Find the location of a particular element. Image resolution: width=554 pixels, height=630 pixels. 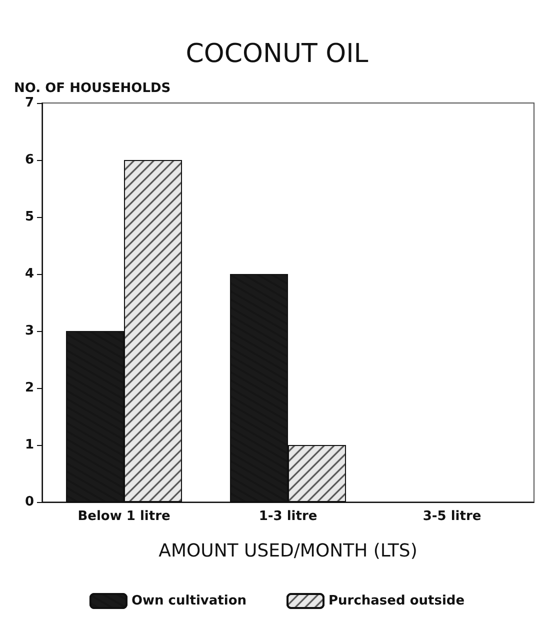

legend-label: Own cultivation is located at coordinates (189, 601).